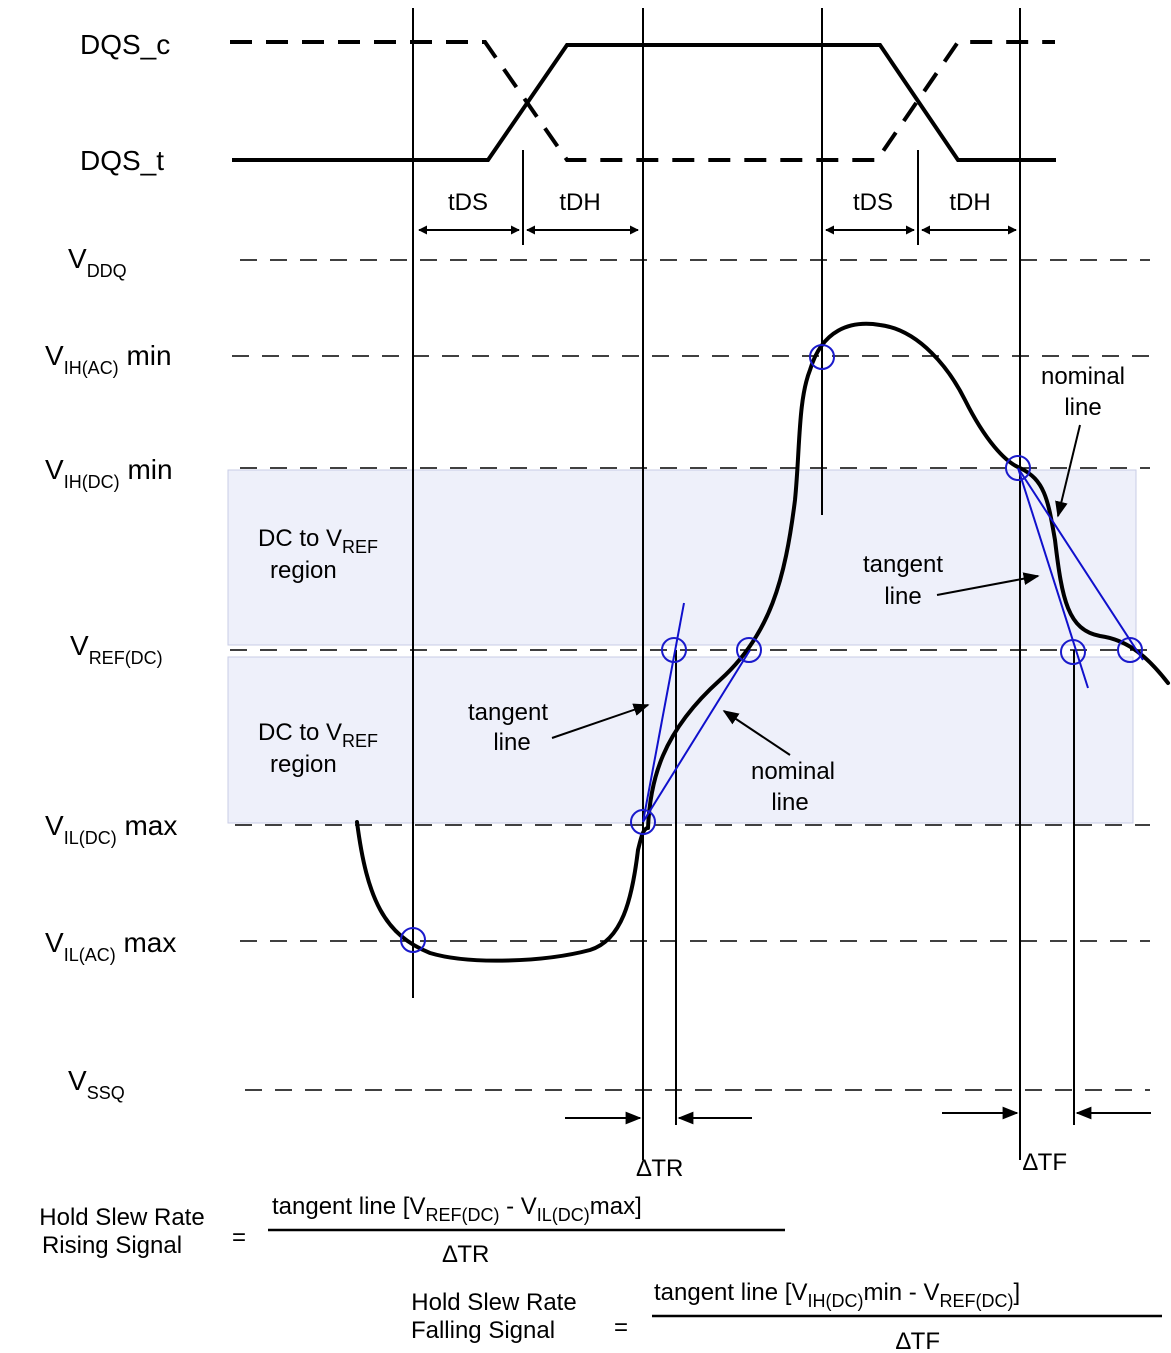 This screenshot has width=1171, height=1353. What do you see at coordinates (97, 262) in the screenshot?
I see `vddq-label: VDDQ` at bounding box center [97, 262].